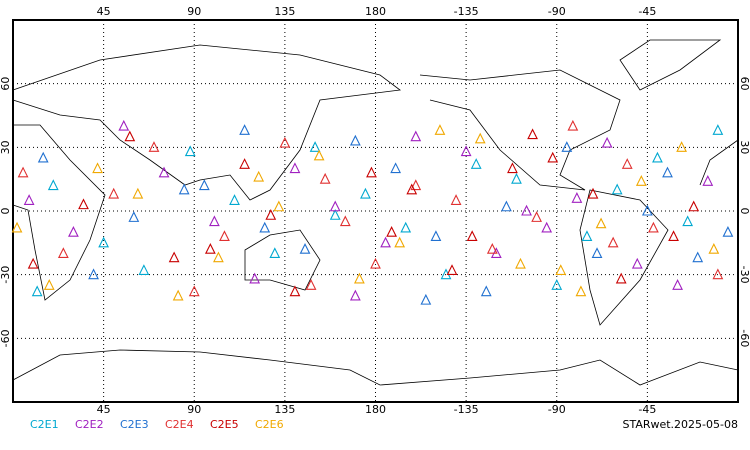 Image resolution: width=750 pixels, height=450 pixels. Describe the element at coordinates (224, 424) in the screenshot. I see `legend-label: C2E5` at that location.